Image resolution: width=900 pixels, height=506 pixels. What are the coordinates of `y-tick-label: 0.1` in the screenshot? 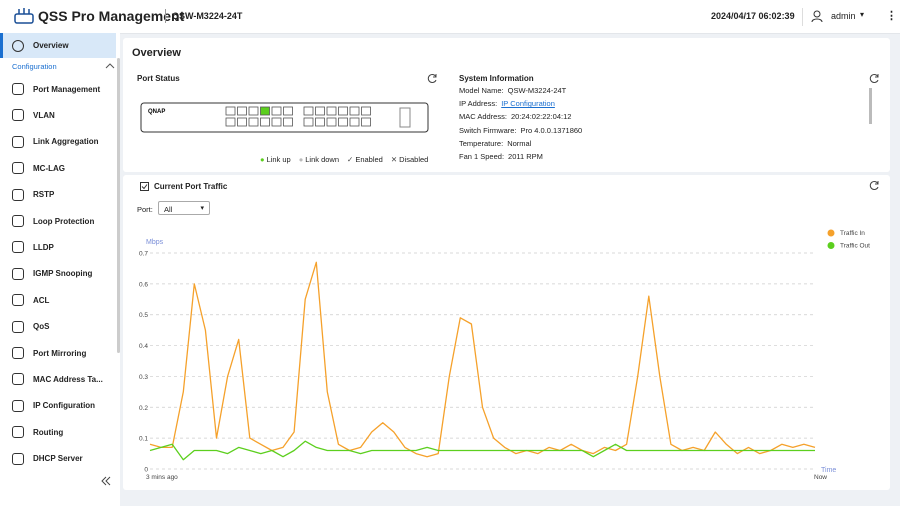 It's located at (143, 439).